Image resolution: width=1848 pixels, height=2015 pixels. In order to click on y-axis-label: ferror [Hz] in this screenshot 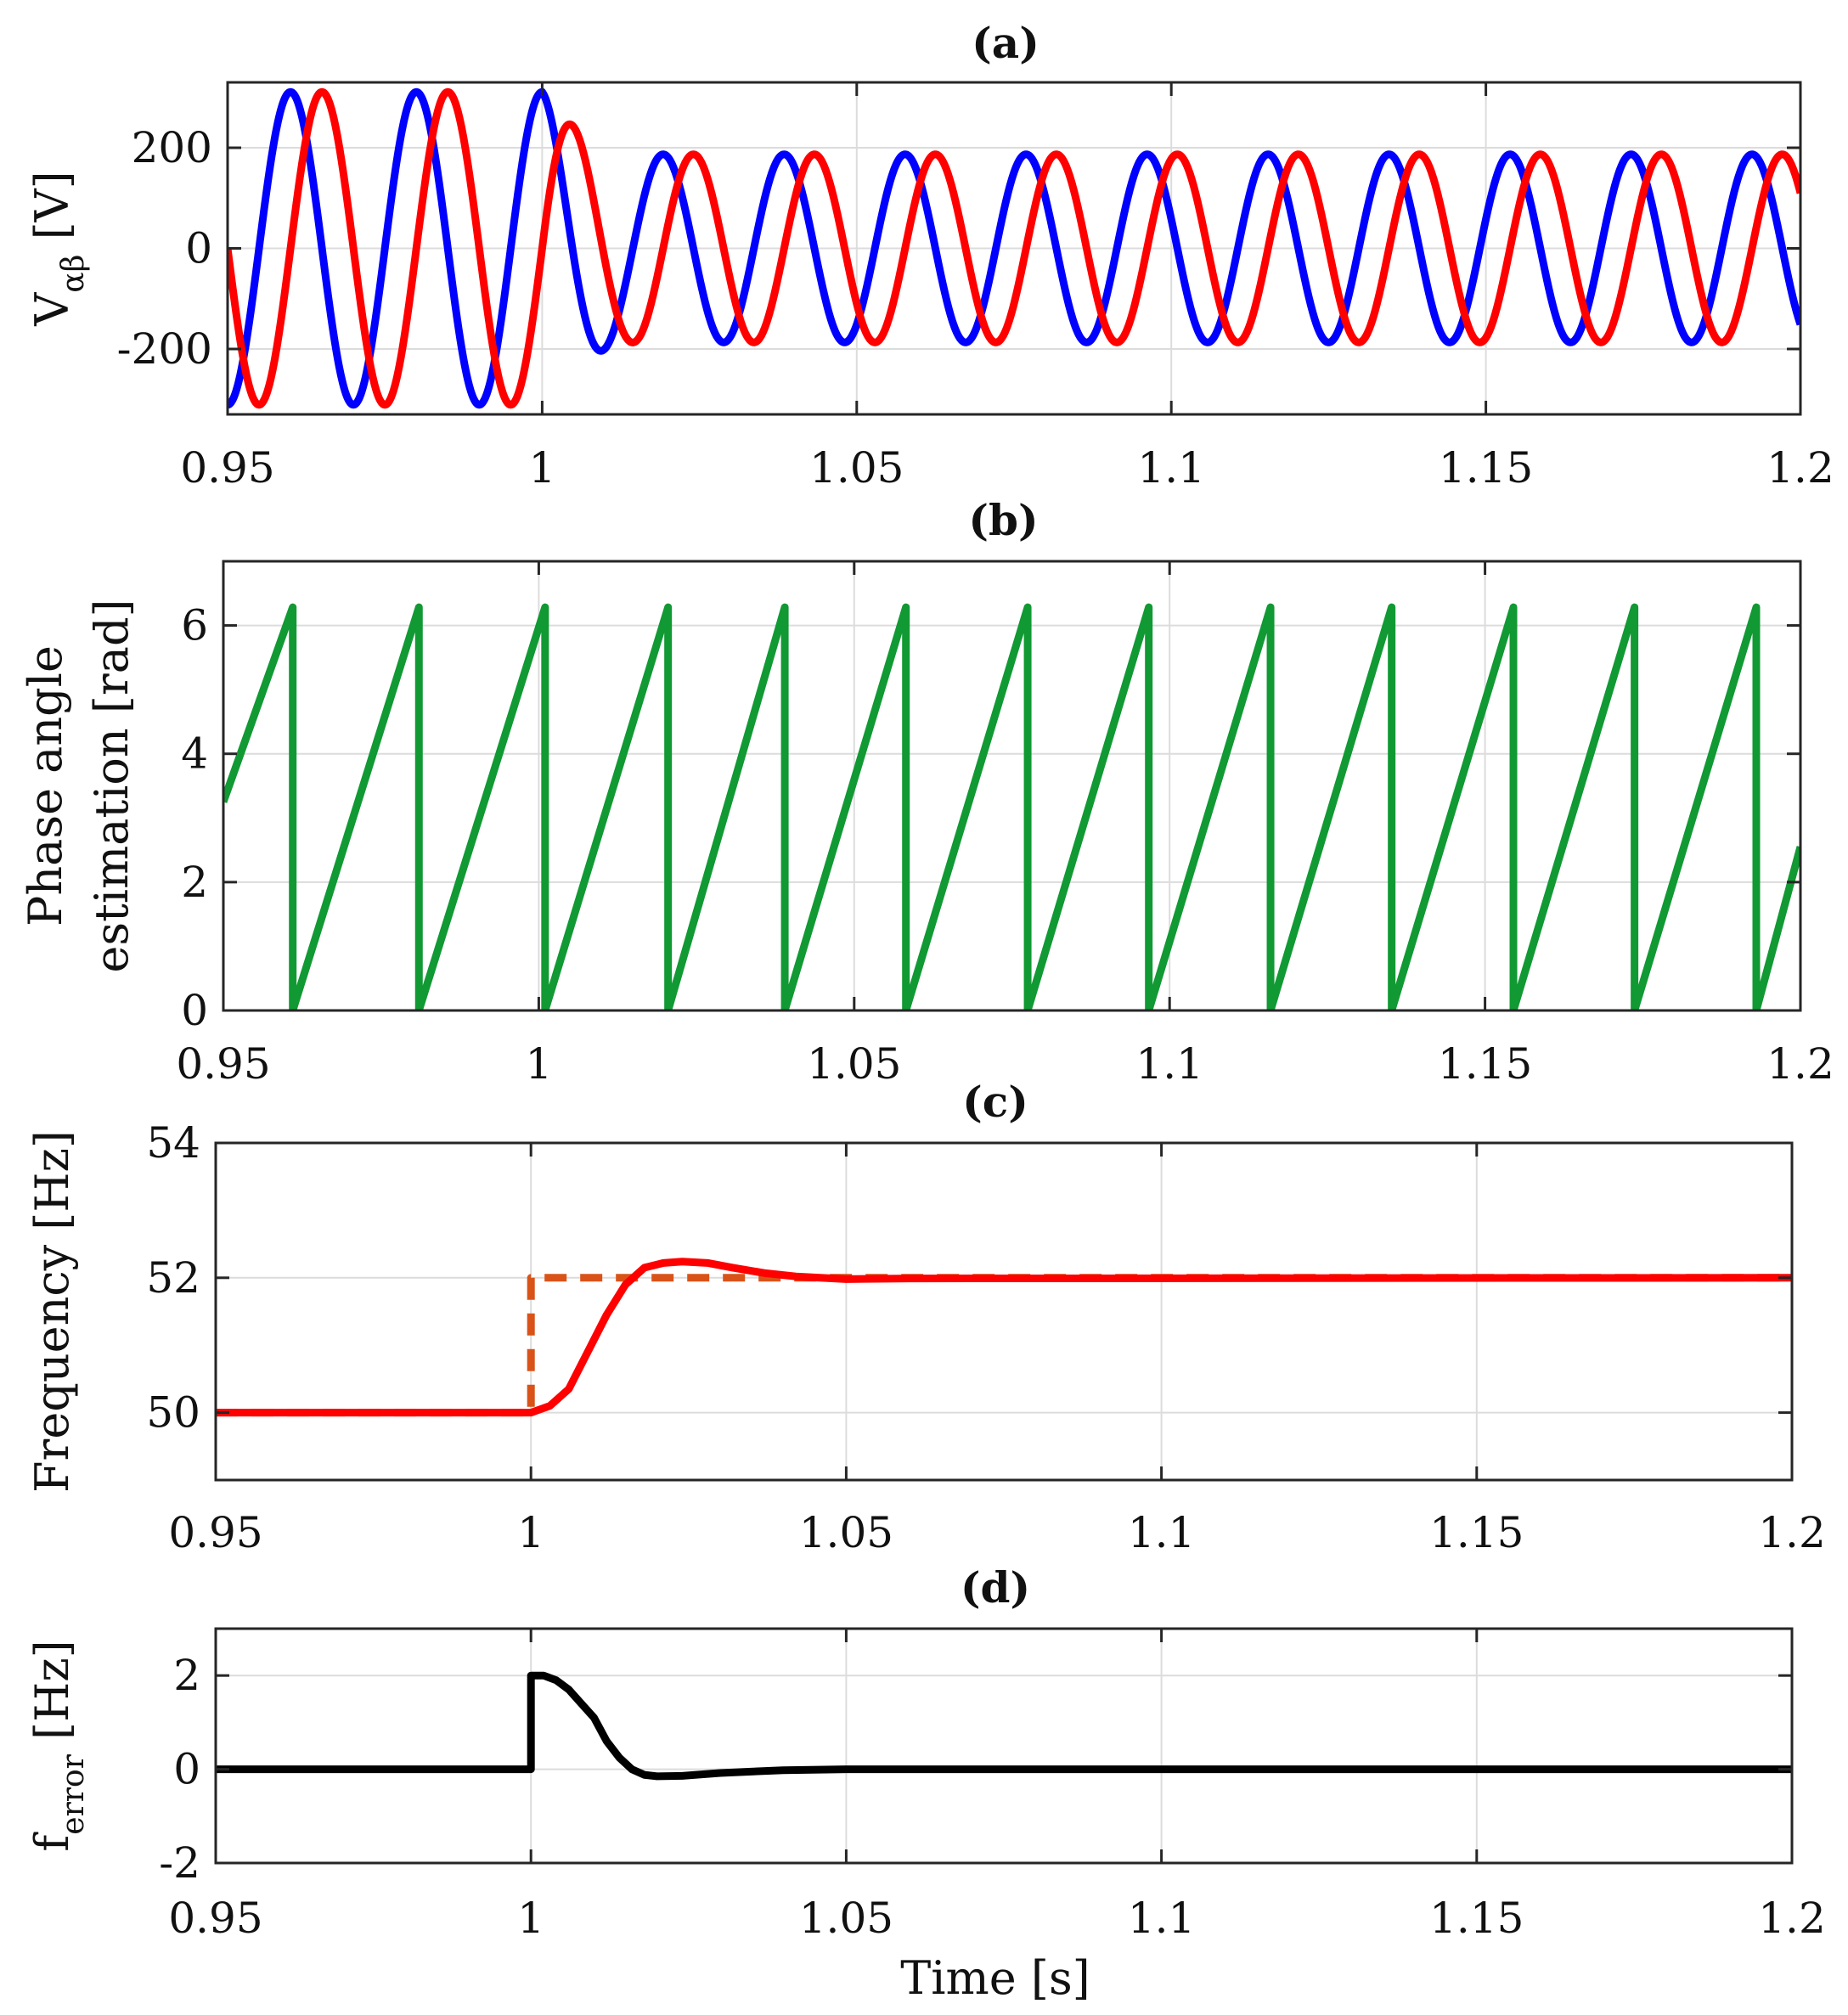, I will do `click(58, 1746)`.